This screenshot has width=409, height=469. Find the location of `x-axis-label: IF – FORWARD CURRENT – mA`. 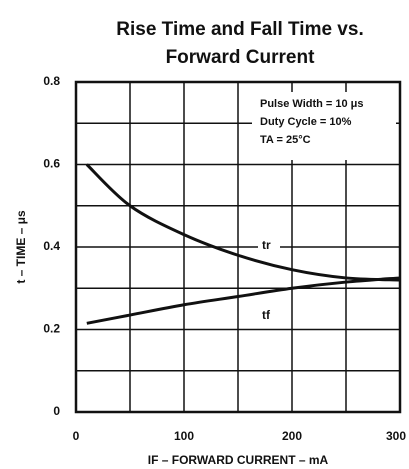

x-axis-label: IF – FORWARD CURRENT – mA is located at coordinates (238, 460).